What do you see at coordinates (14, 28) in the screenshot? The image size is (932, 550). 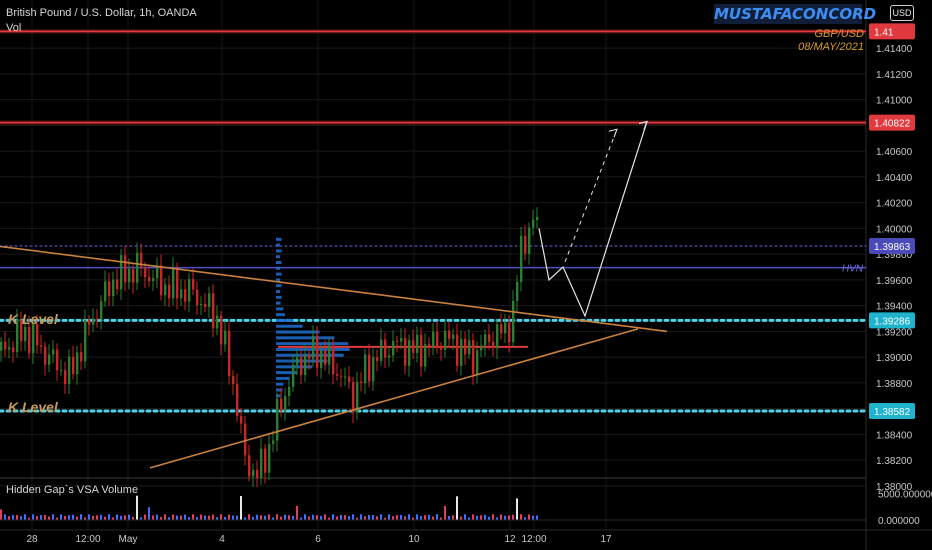 I see `volume-indicator-label: Vol` at bounding box center [14, 28].